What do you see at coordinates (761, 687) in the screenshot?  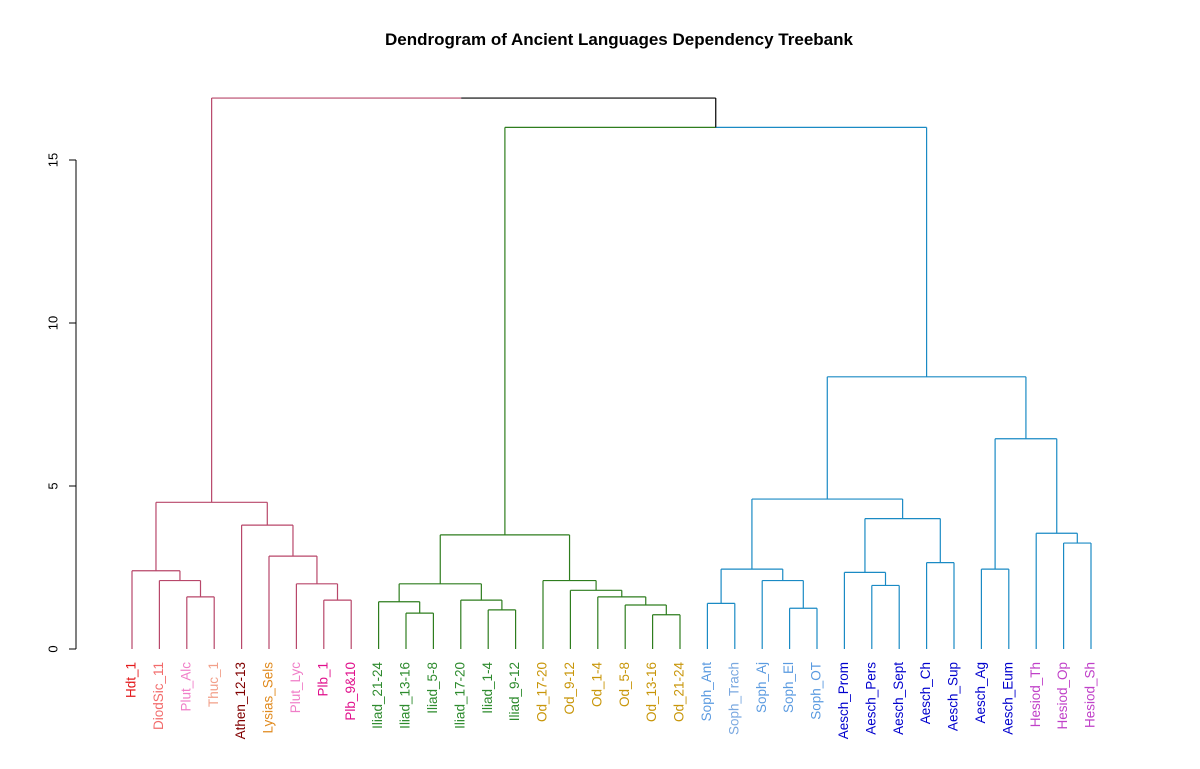 I see `leaf-label: Soph_Aj` at bounding box center [761, 687].